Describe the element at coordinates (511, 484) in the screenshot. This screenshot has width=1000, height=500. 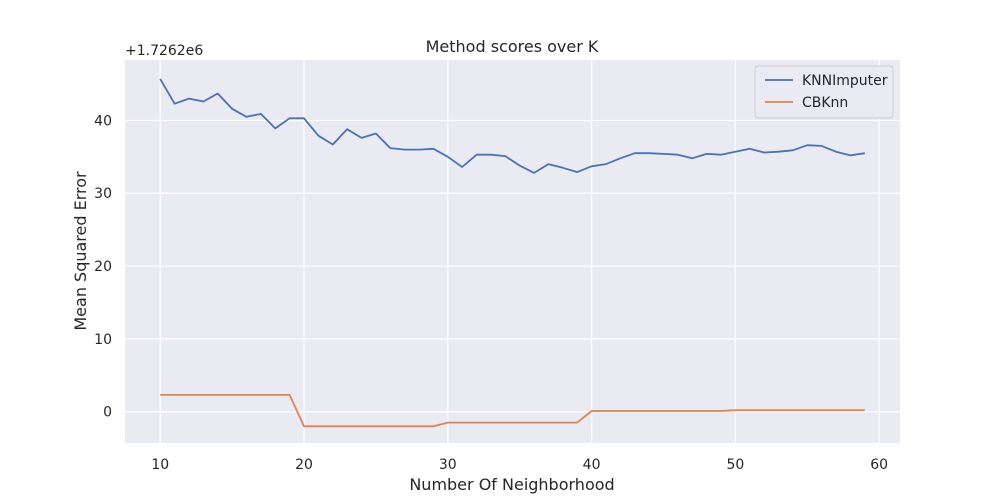
I see `x-axis-title: Number Of Neighborhood` at that location.